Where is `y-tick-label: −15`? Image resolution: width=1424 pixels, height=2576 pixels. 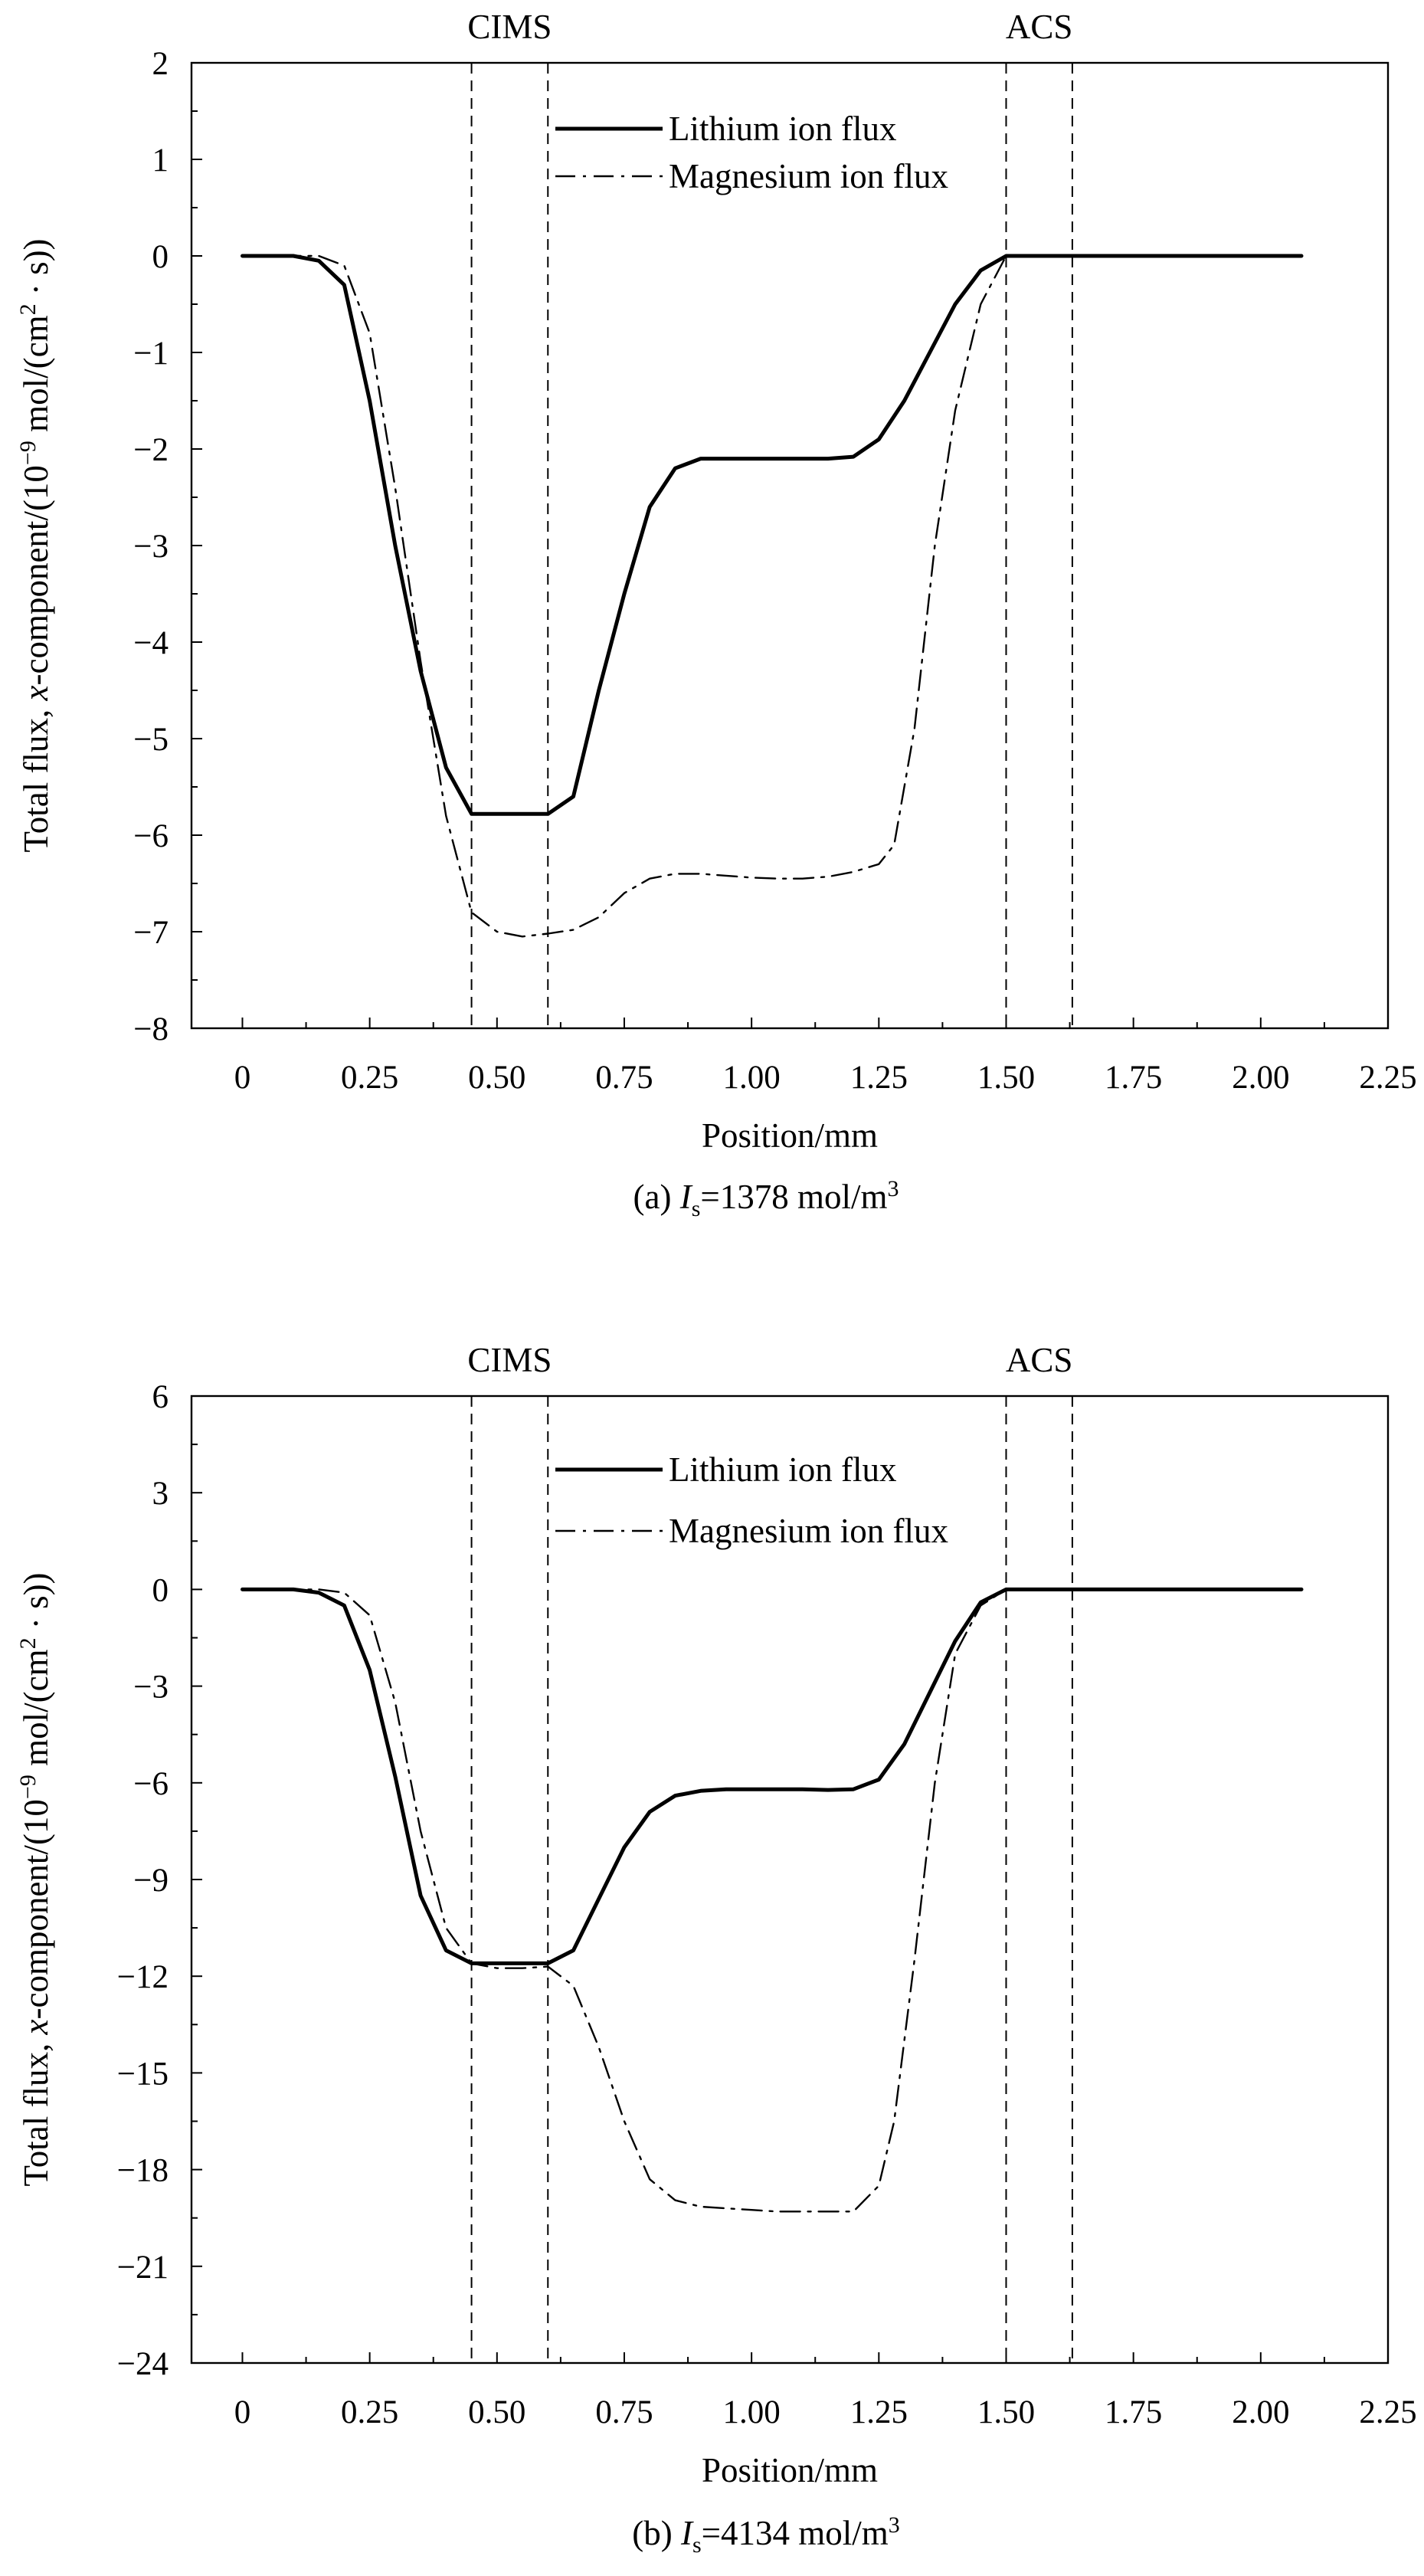 y-tick-label: −15 is located at coordinates (143, 2074).